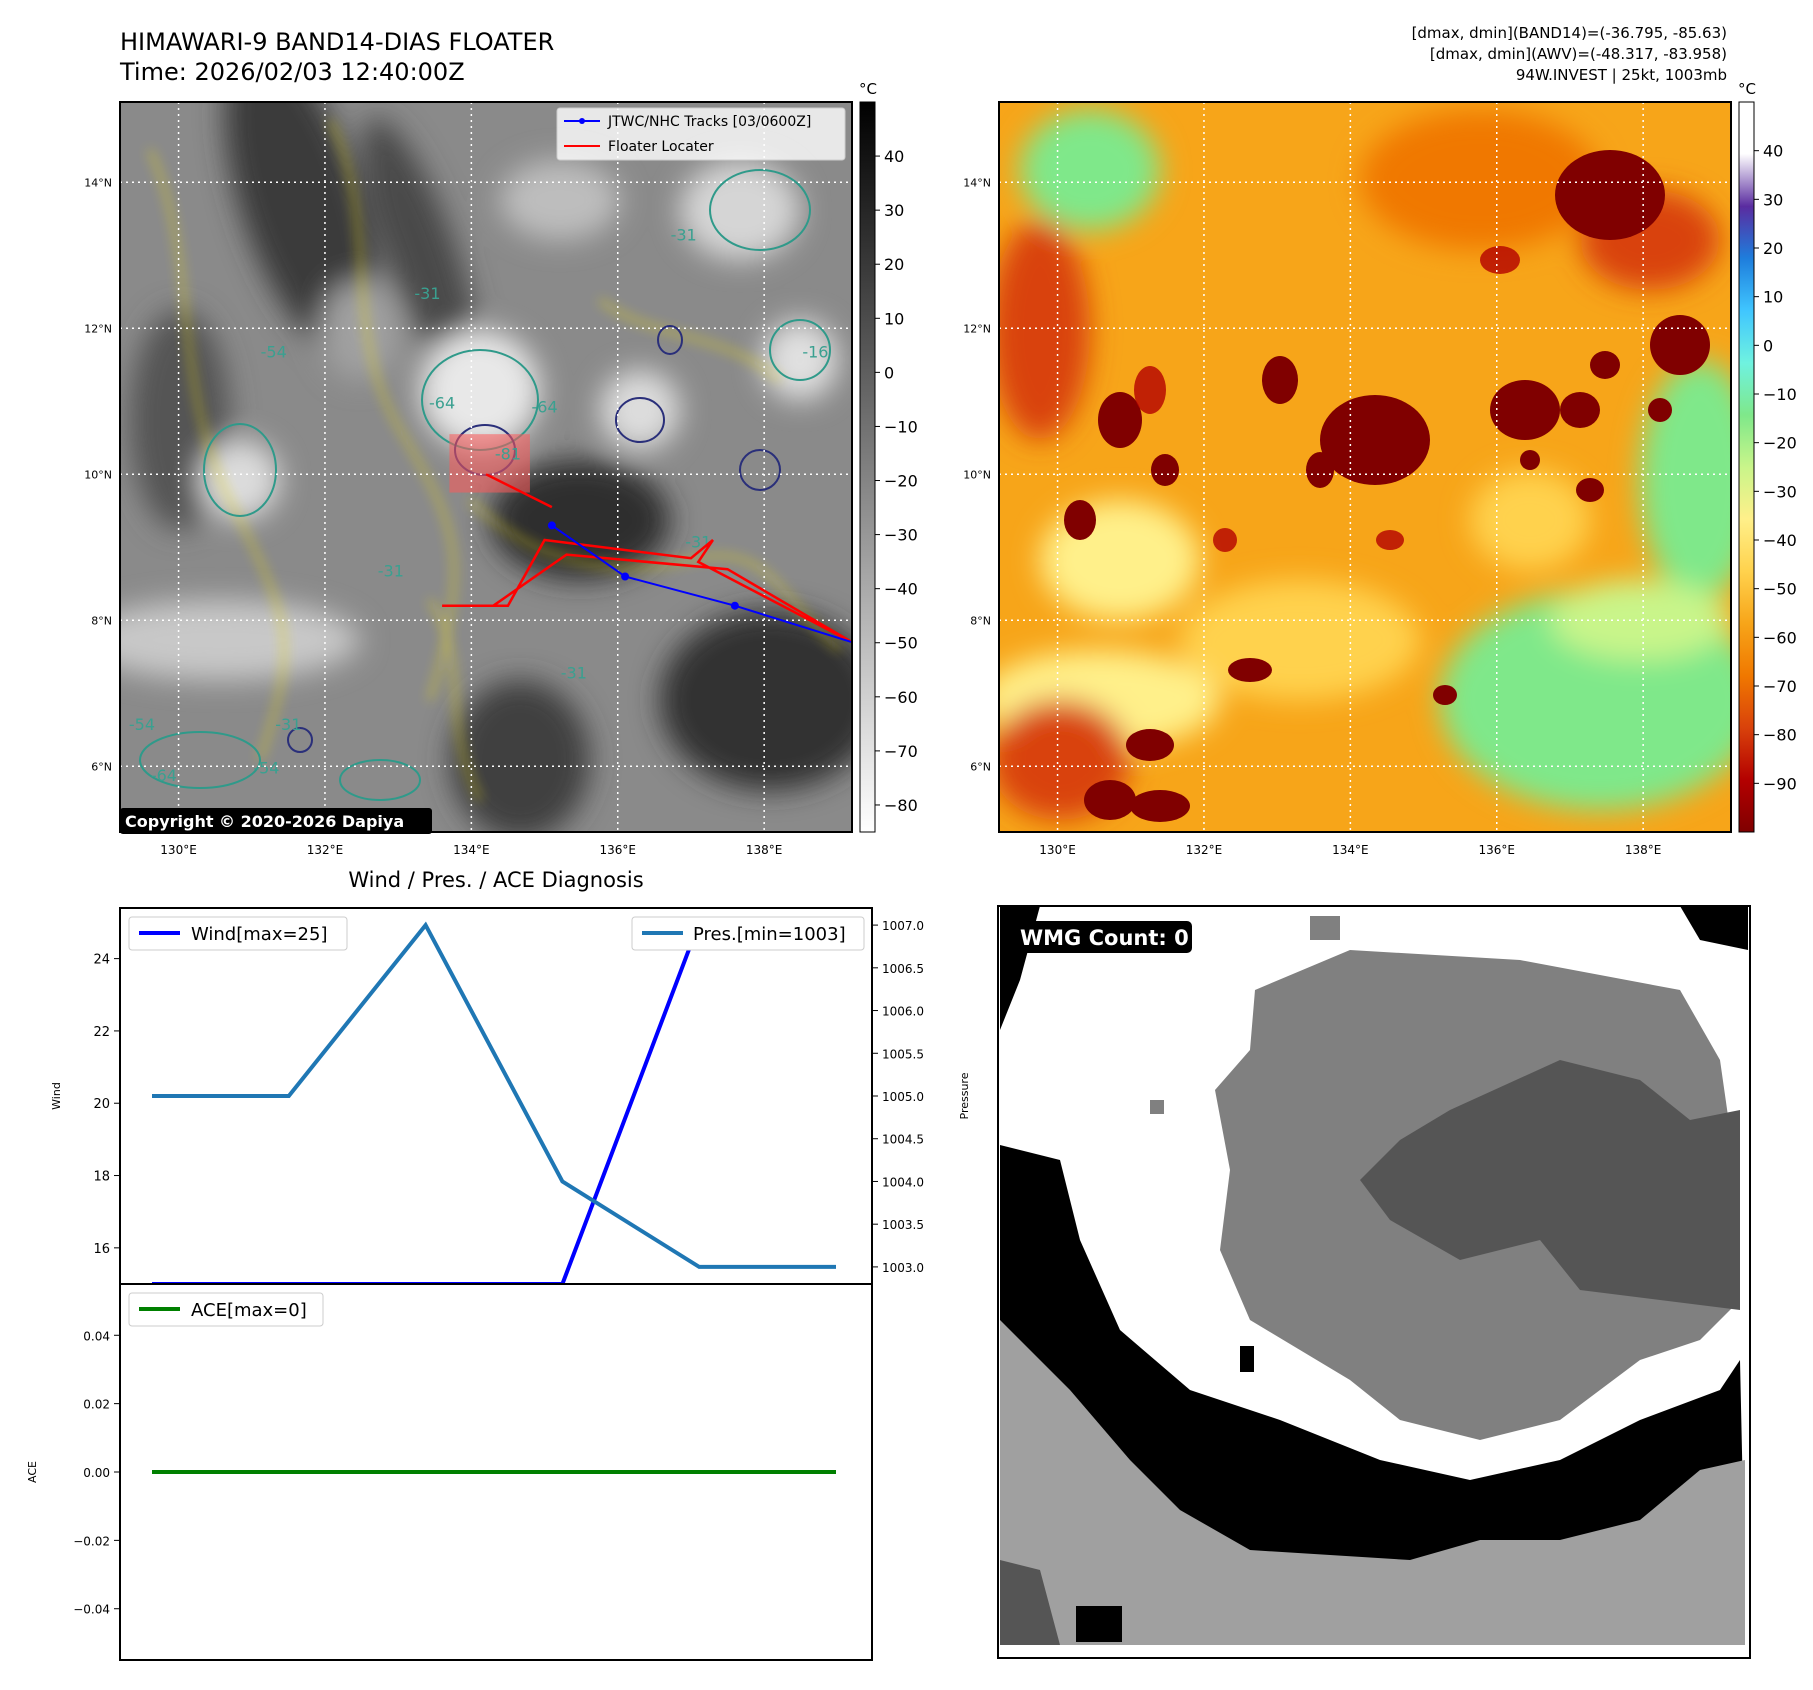  Describe the element at coordinates (1780, 394) in the screenshot. I see `colorbar-tick-label: −10` at that location.